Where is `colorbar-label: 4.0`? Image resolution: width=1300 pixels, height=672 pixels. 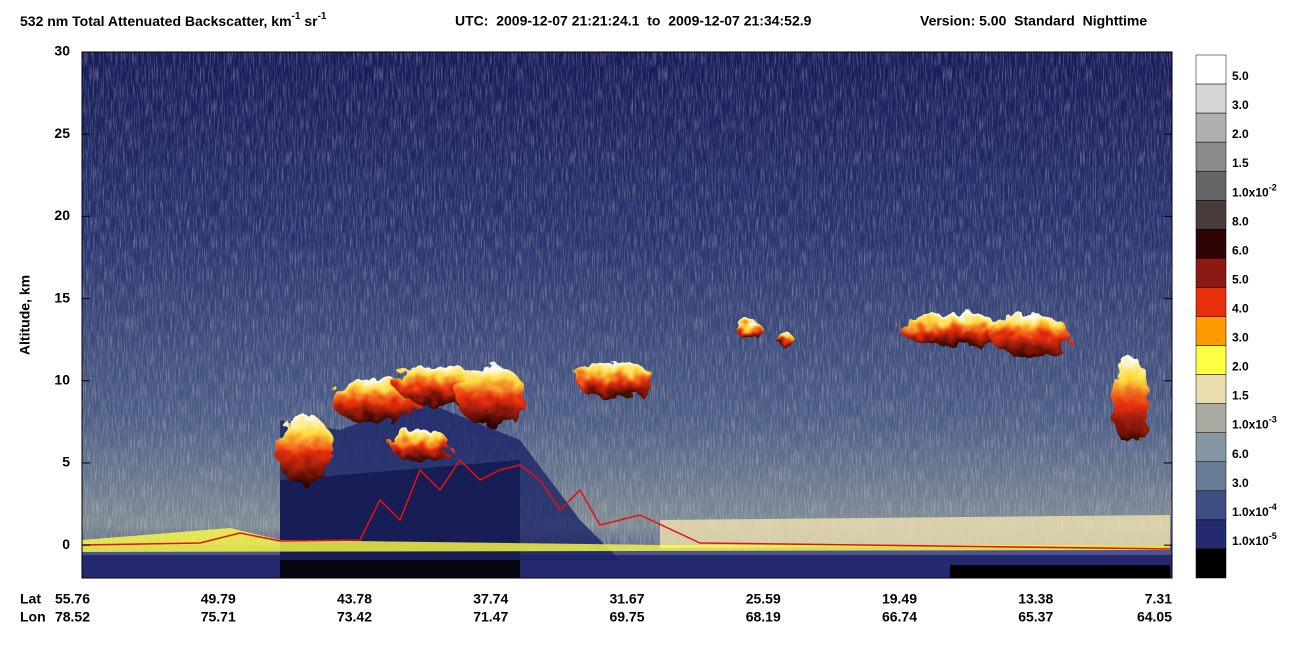
colorbar-label: 4.0 is located at coordinates (1240, 309).